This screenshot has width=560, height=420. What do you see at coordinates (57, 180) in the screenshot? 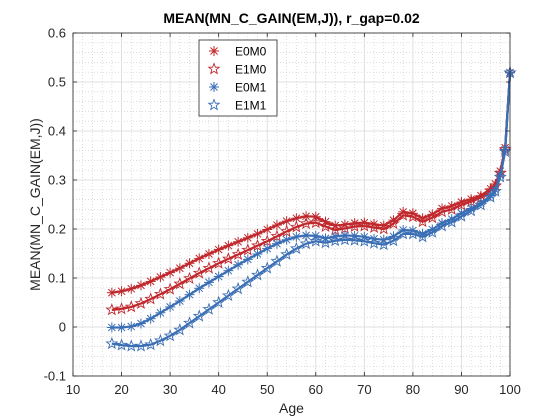
I see `y-tick-label: 0.3` at bounding box center [57, 180].